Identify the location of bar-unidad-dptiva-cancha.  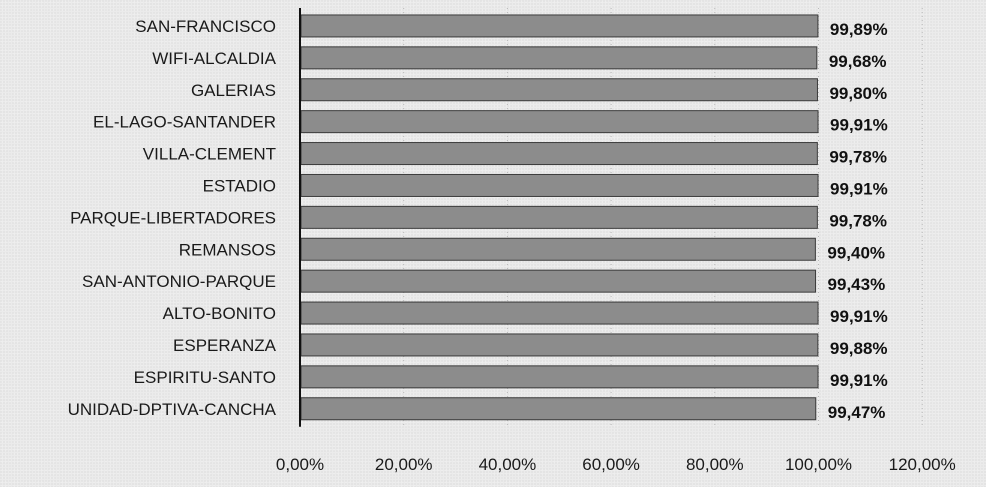
(558, 409).